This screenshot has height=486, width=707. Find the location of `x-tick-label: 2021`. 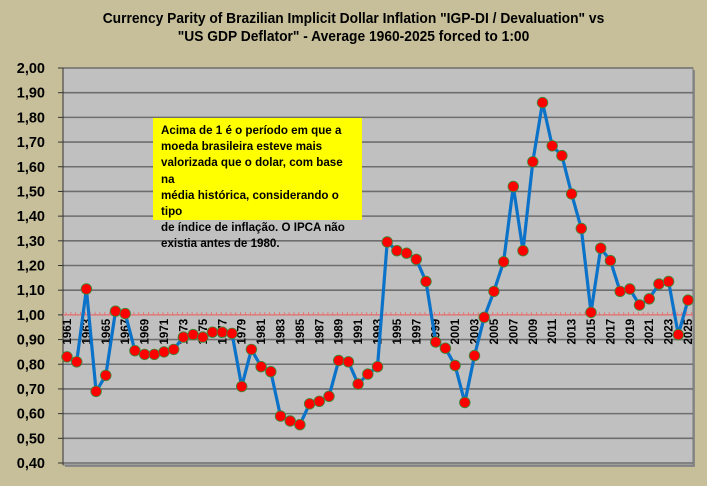

x-tick-label: 2021 is located at coordinates (650, 331).